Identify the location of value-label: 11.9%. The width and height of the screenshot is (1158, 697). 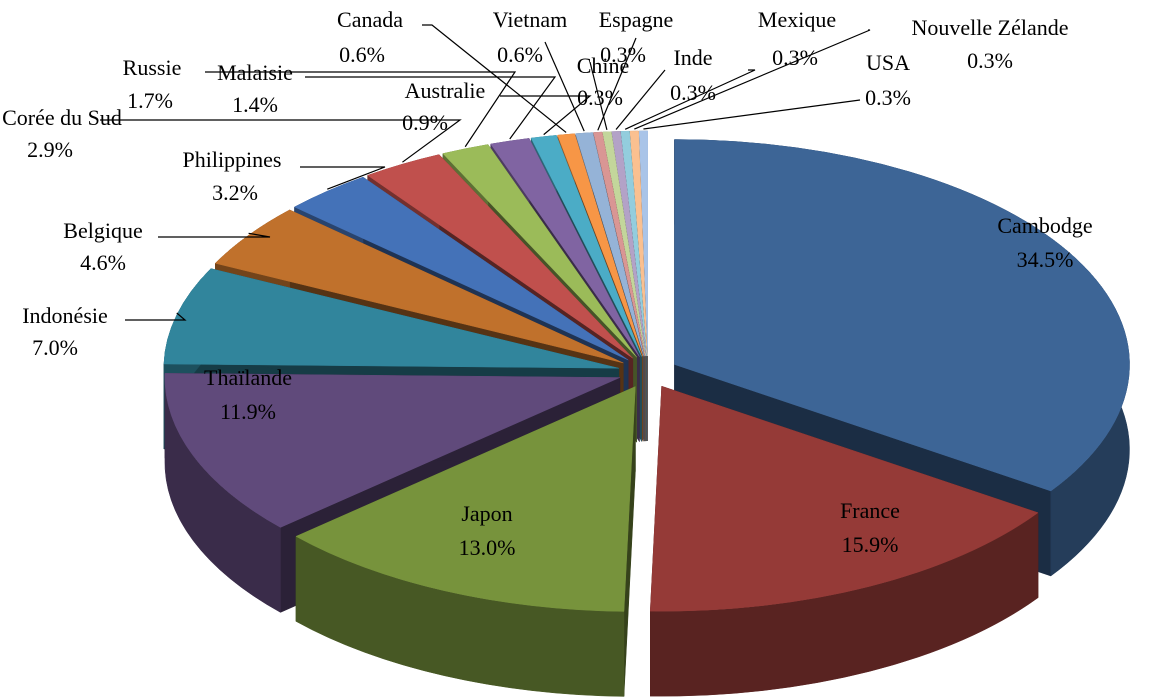
(248, 411).